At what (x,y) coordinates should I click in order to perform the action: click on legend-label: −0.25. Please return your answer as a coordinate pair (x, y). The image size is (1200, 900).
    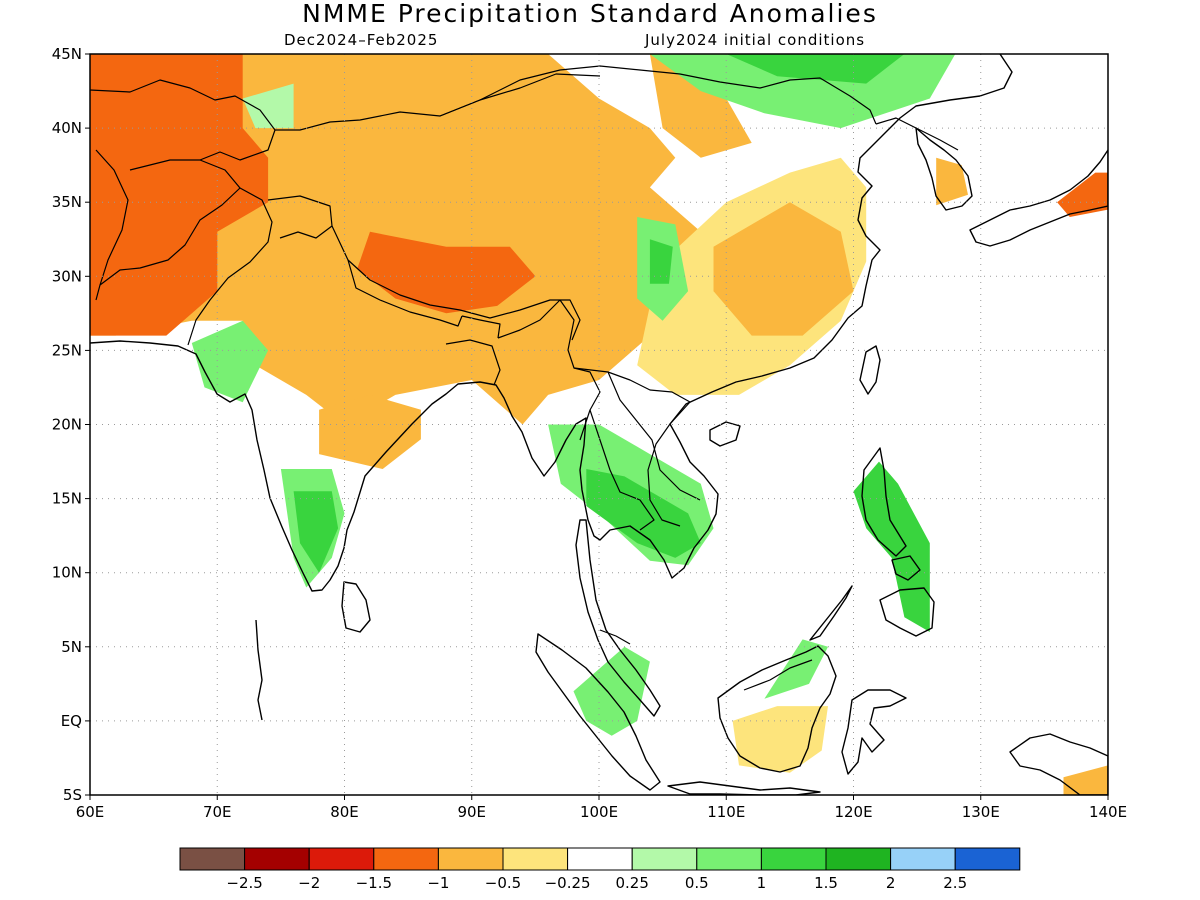
    Looking at the image, I should click on (568, 883).